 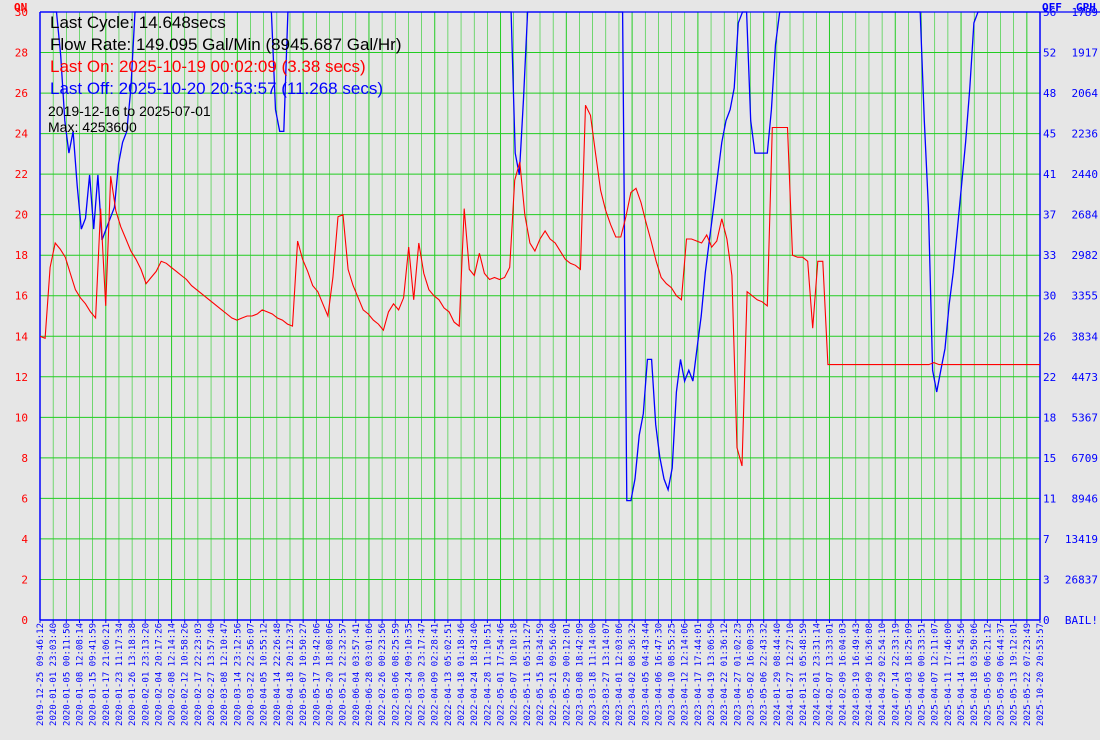 What do you see at coordinates (1085, 296) in the screenshot?
I see `gph-tick-label: 3355` at bounding box center [1085, 296].